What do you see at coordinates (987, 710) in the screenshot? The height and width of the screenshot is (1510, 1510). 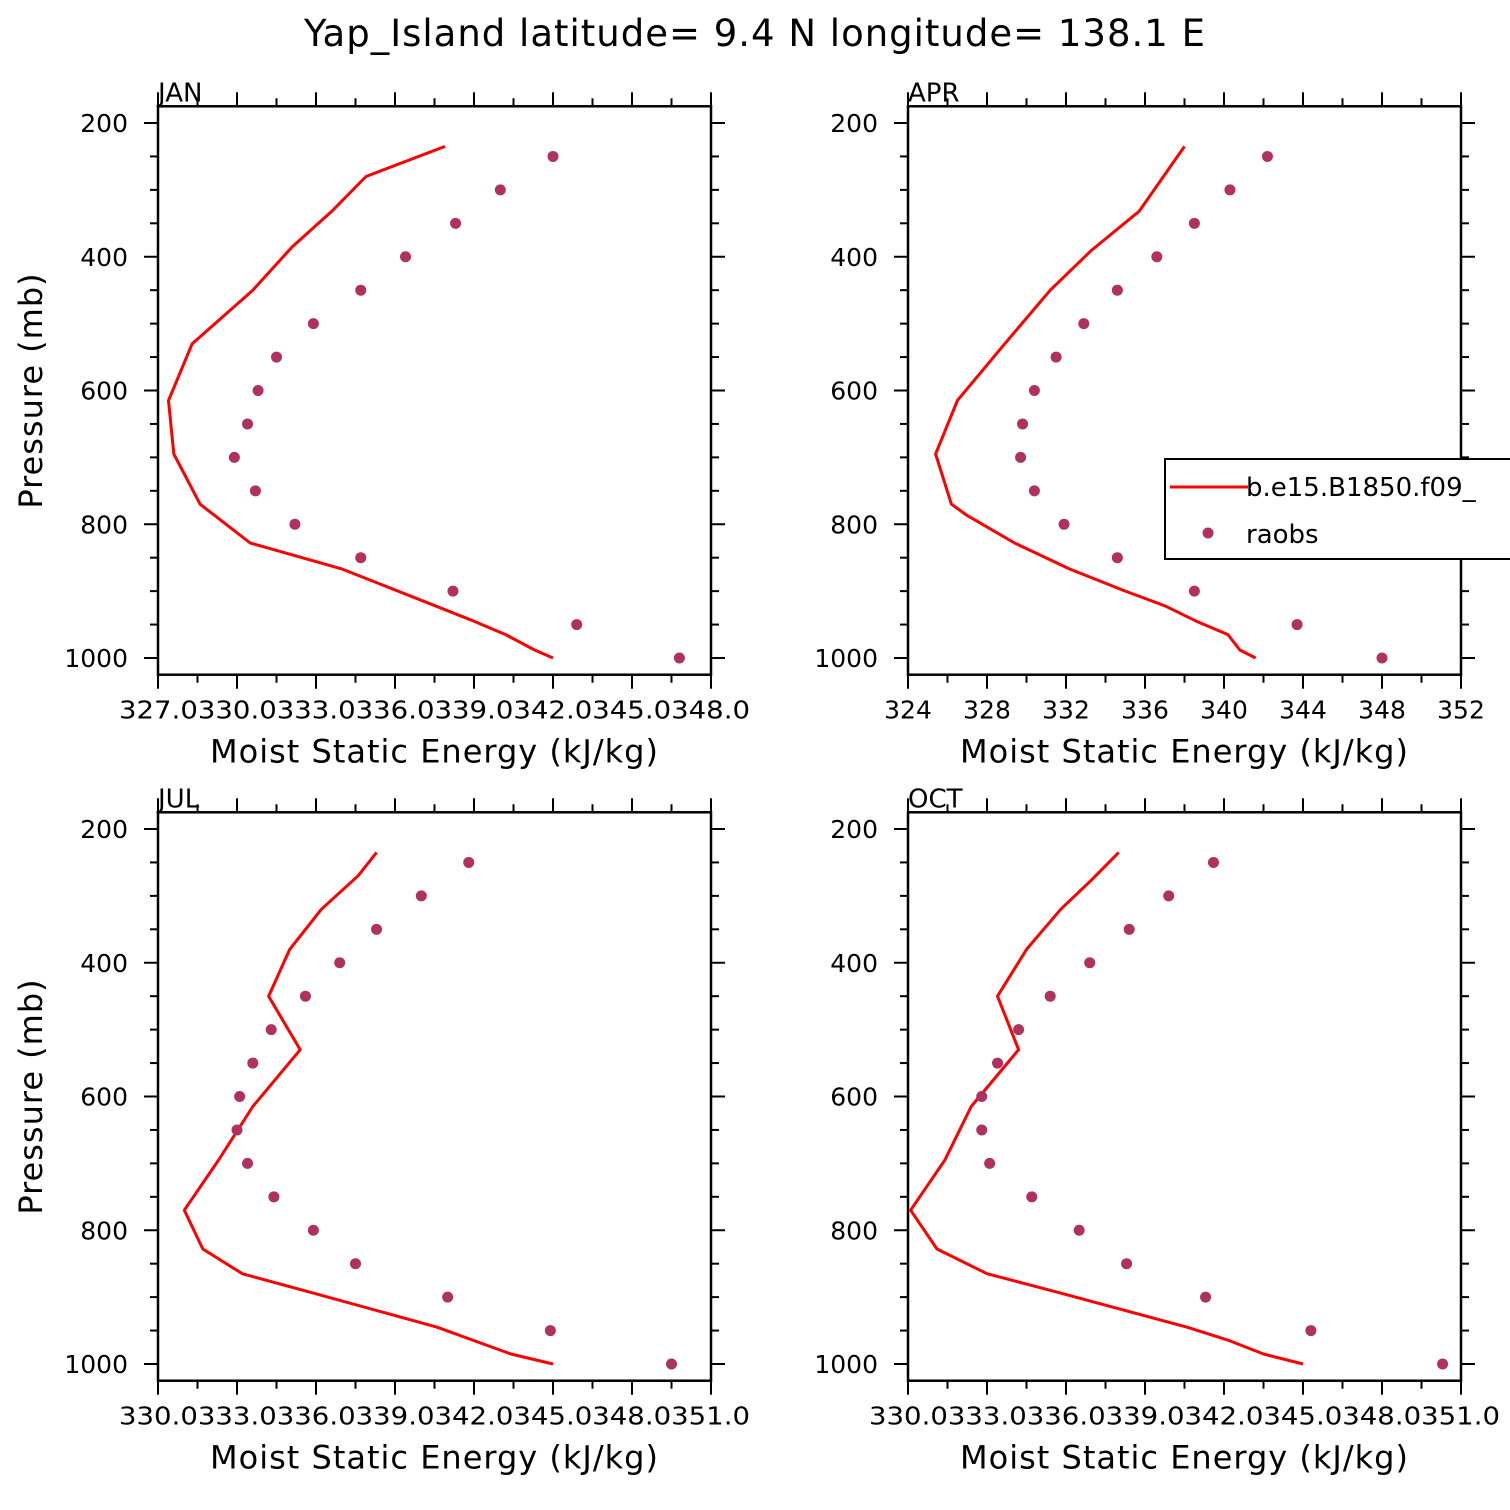 I see `x-tick-label: 328` at bounding box center [987, 710].